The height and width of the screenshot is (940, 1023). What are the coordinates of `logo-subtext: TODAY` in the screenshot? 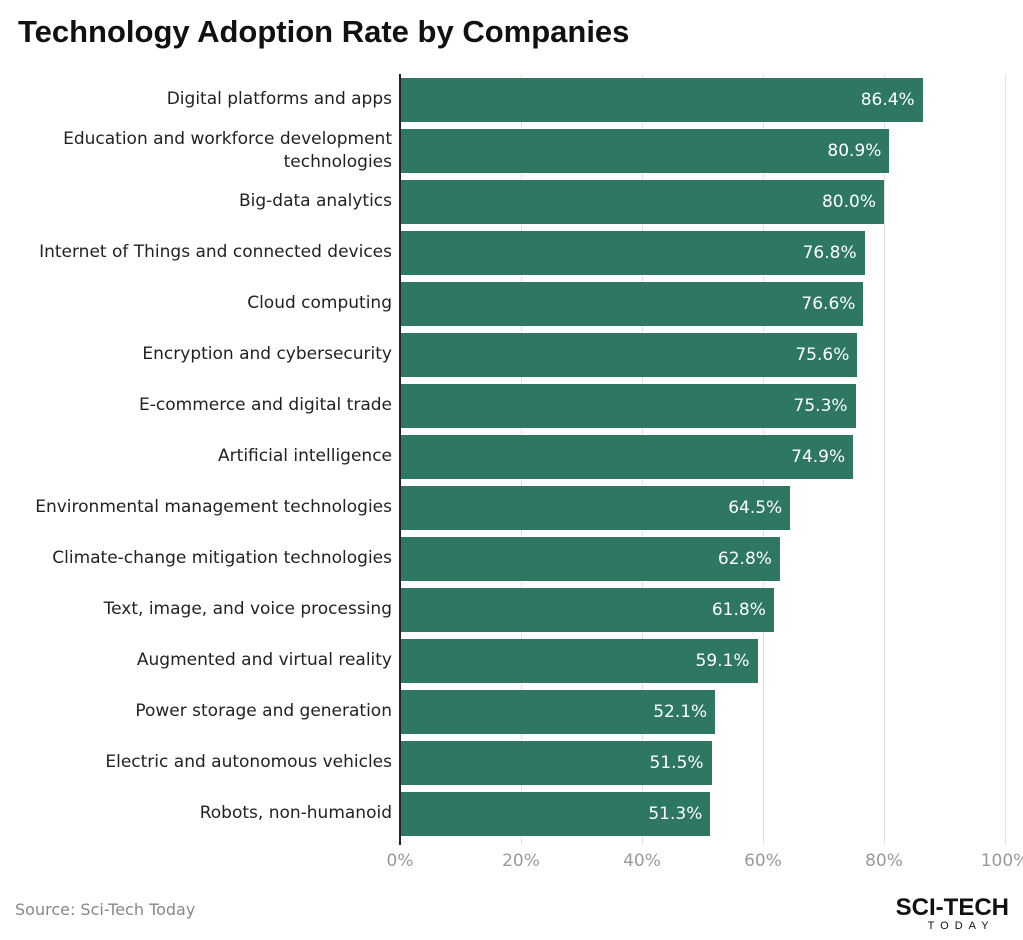 It's located at (961, 926).